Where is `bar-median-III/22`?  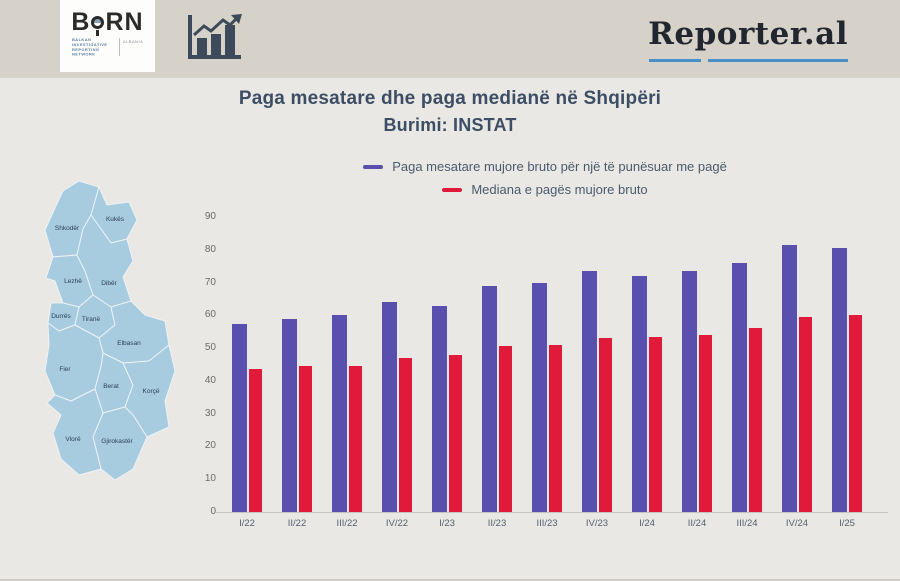 bar-median-III/22 is located at coordinates (355, 439).